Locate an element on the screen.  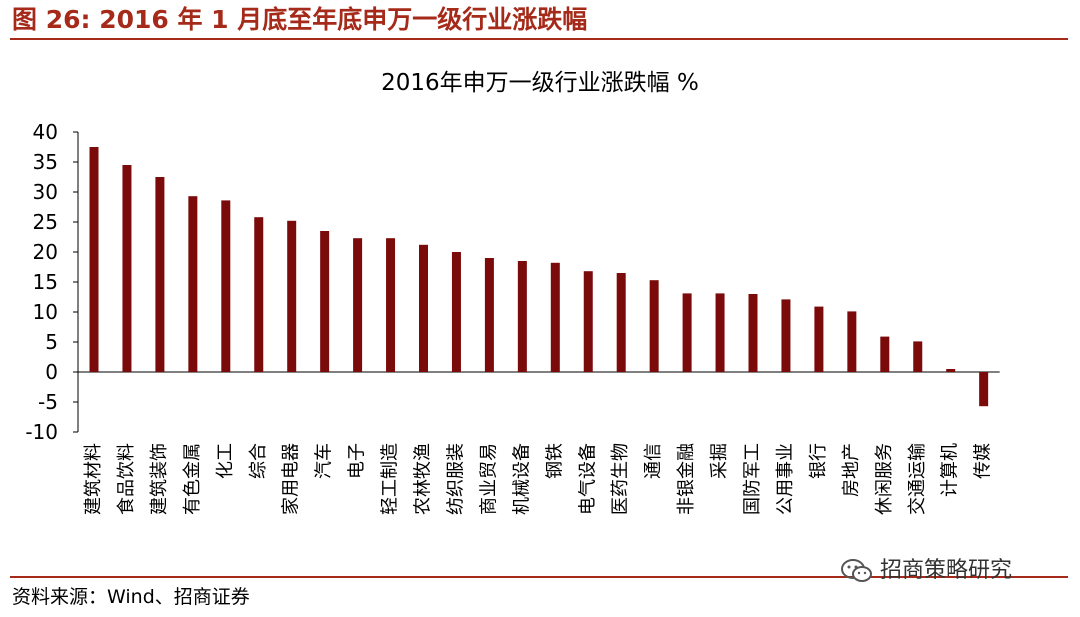
x-tick-label: 食品饮料 is located at coordinates (126, 479).